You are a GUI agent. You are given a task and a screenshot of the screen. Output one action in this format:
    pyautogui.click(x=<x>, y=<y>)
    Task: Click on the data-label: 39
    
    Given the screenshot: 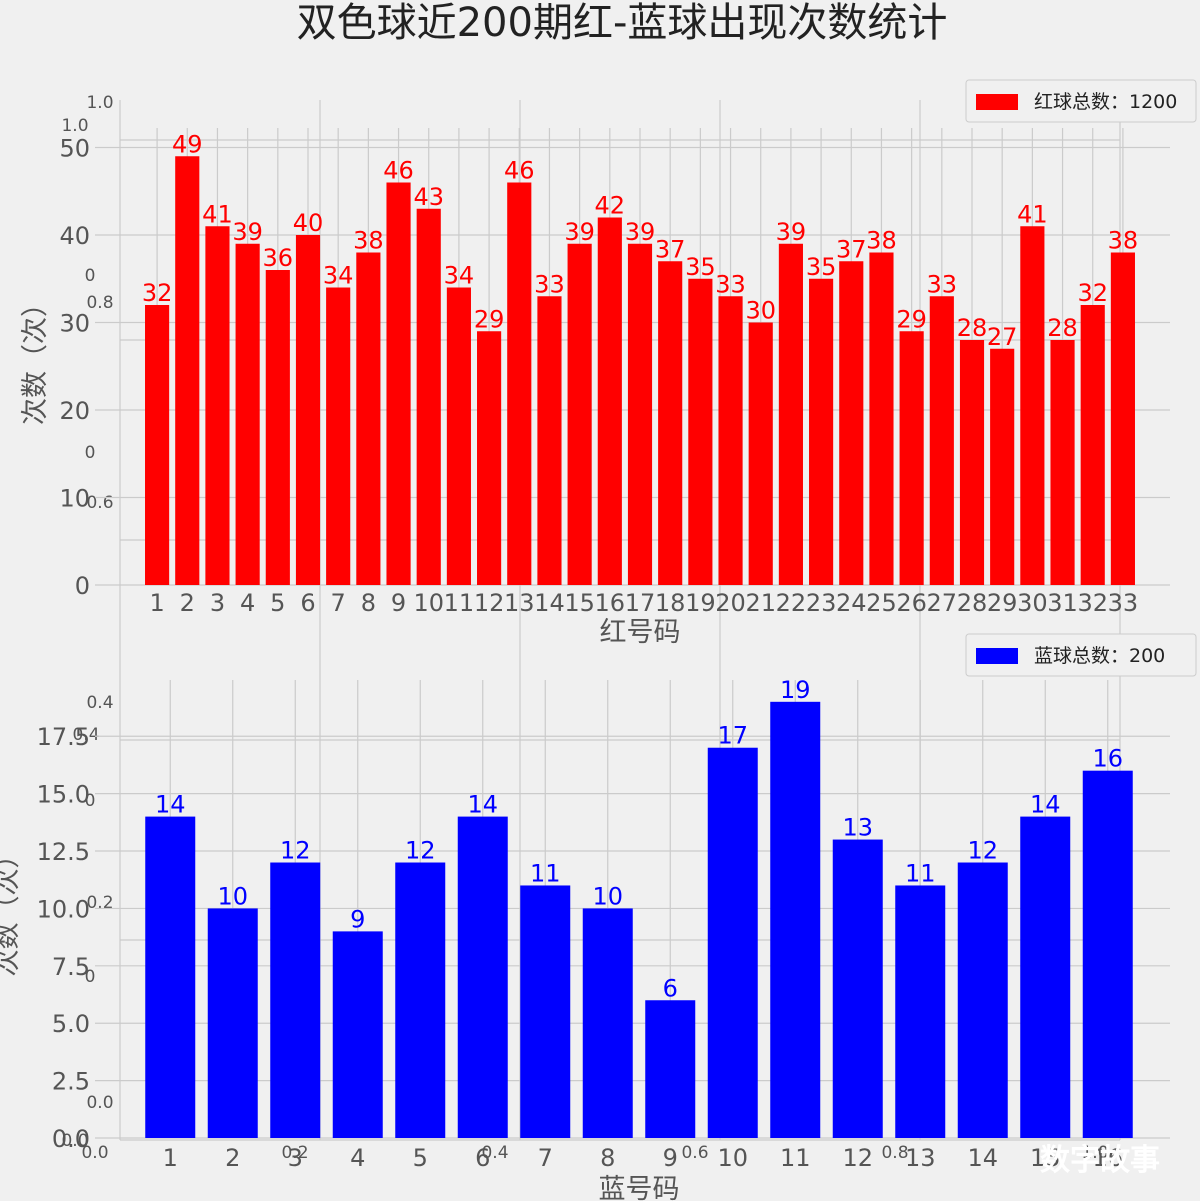 What is the action you would take?
    pyautogui.click(x=640, y=232)
    